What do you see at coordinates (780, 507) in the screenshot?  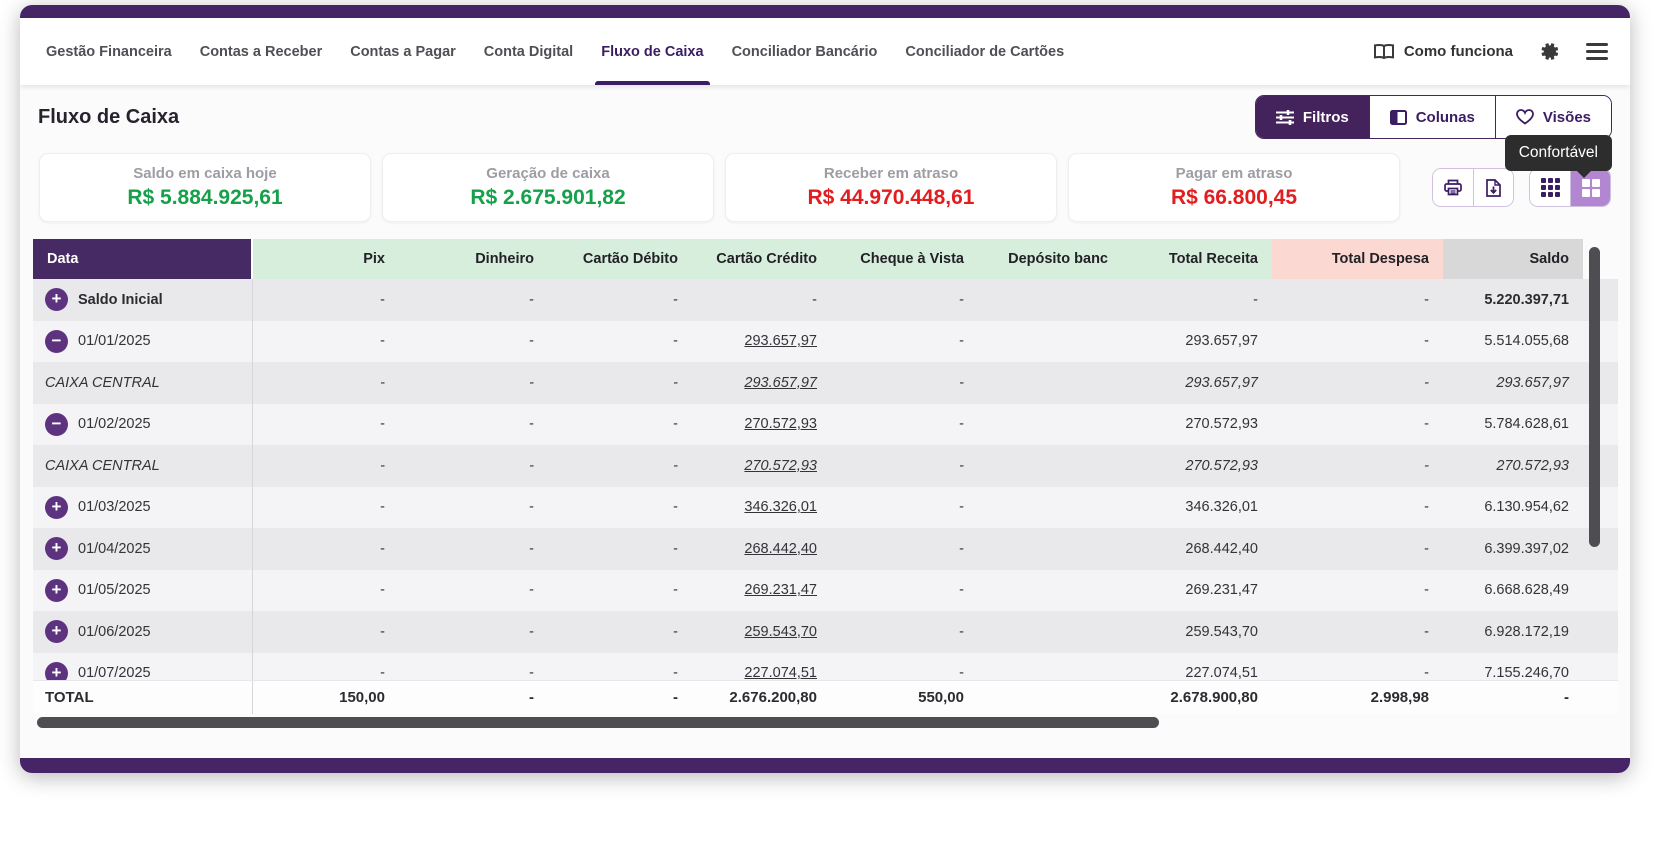 I see `value-link: 346.326,01` at bounding box center [780, 507].